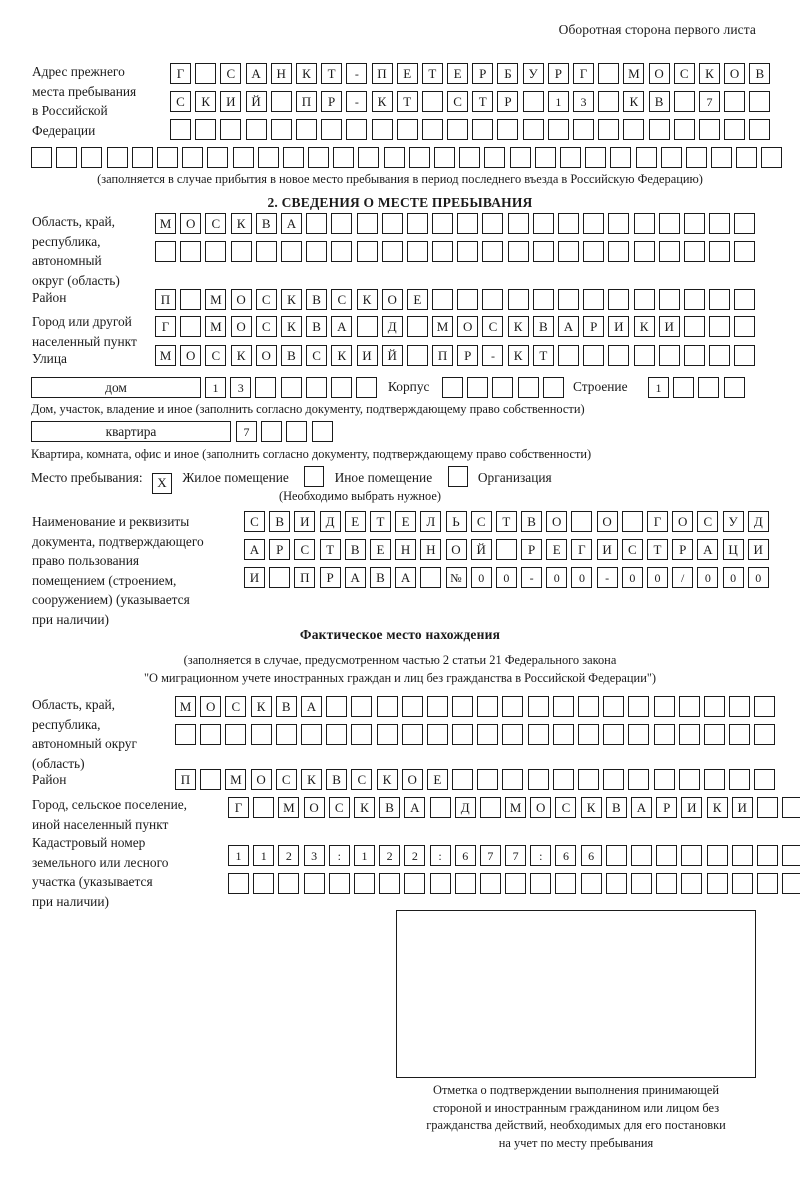 The height and width of the screenshot is (1180, 800). Describe the element at coordinates (305, 549) in the screenshot. I see `document-cell-3: С` at that location.